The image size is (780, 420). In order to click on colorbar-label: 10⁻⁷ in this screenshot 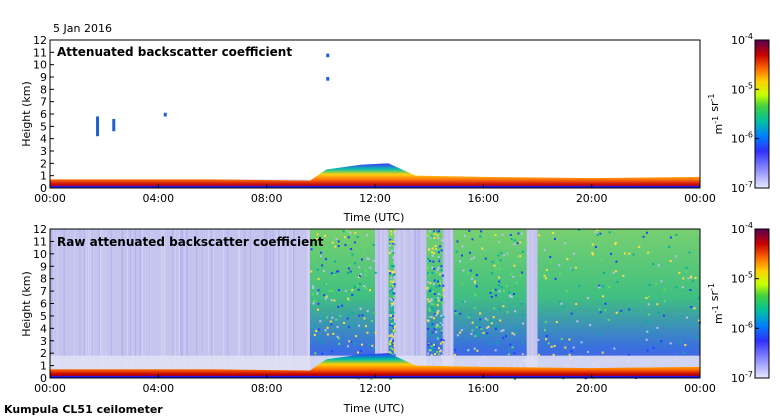, I will do `click(742, 187)`.